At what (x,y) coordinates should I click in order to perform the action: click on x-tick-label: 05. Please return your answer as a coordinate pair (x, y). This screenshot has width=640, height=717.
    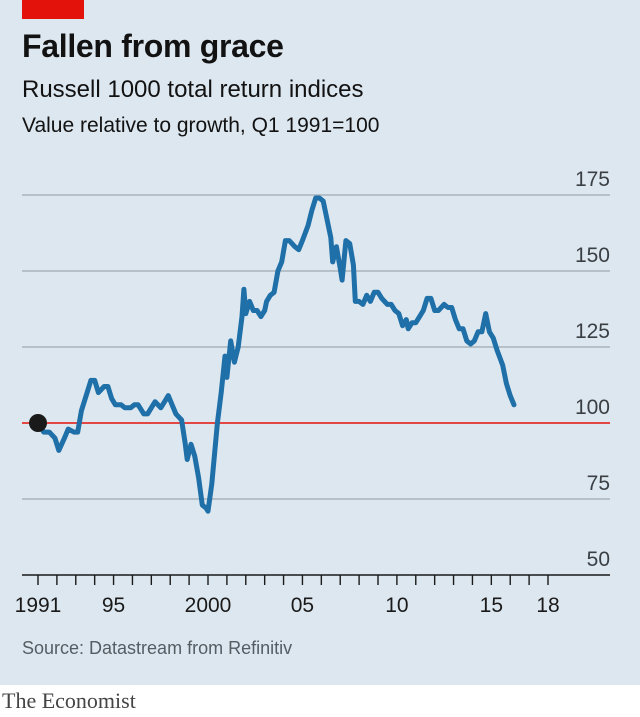
    Looking at the image, I should click on (302, 605).